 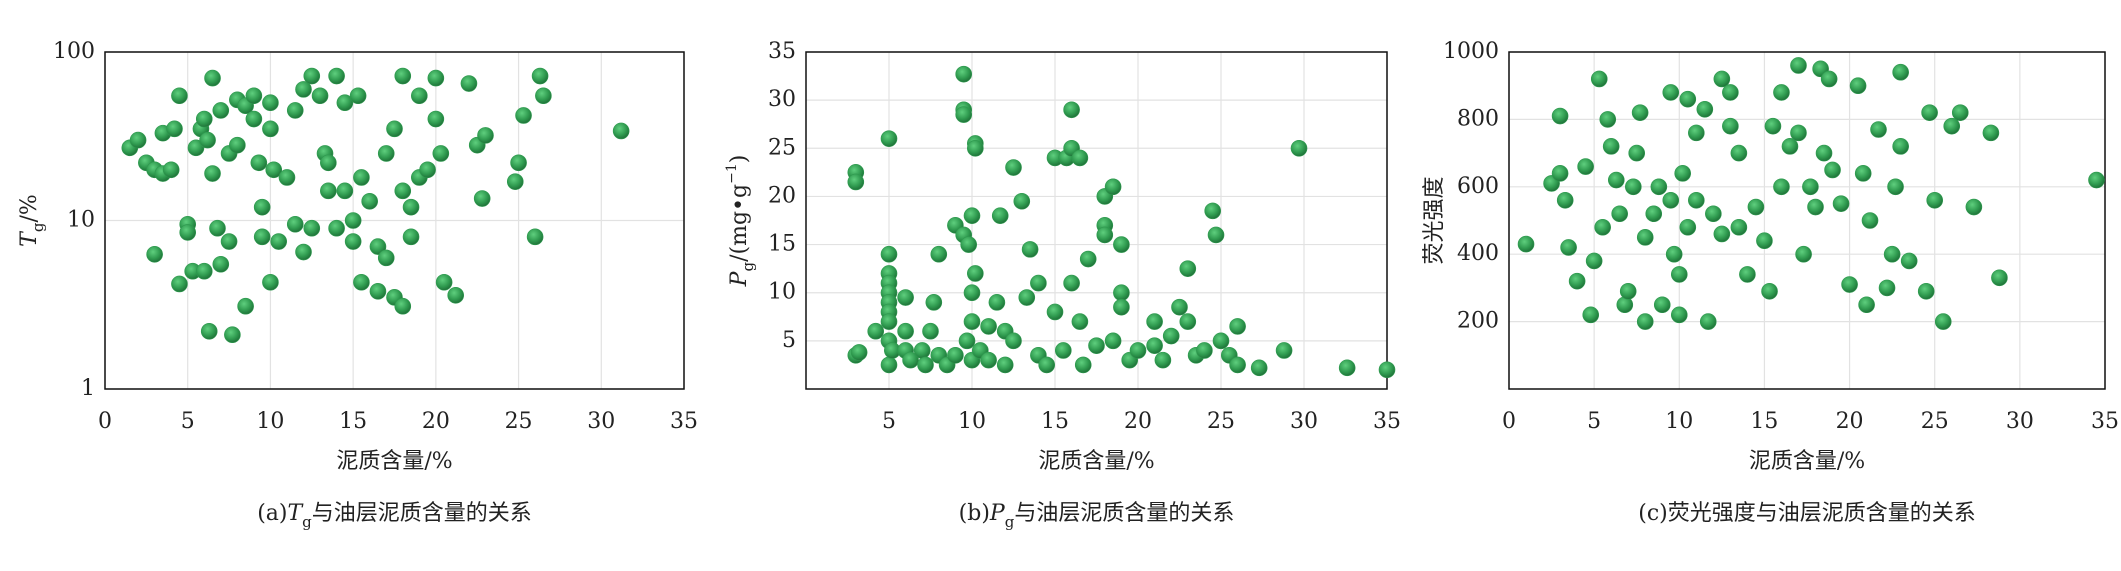 What do you see at coordinates (782, 99) in the screenshot?
I see `y-tick-label: 30` at bounding box center [782, 99].